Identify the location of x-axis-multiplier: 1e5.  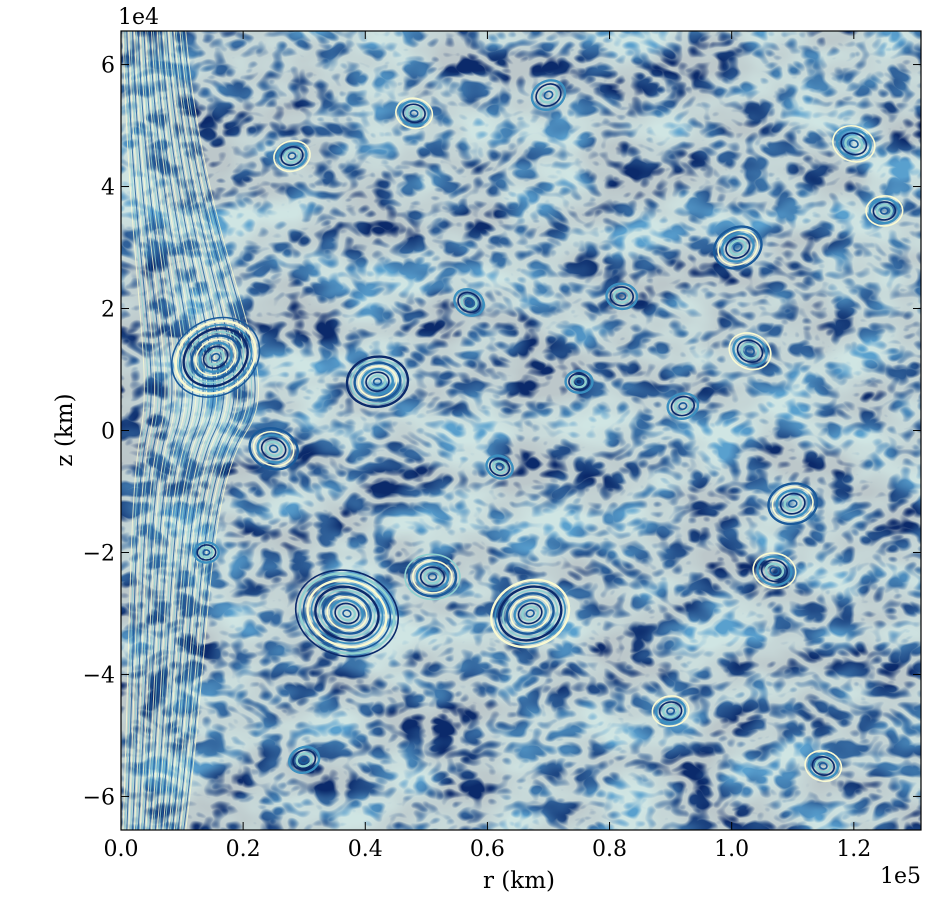
(900, 876).